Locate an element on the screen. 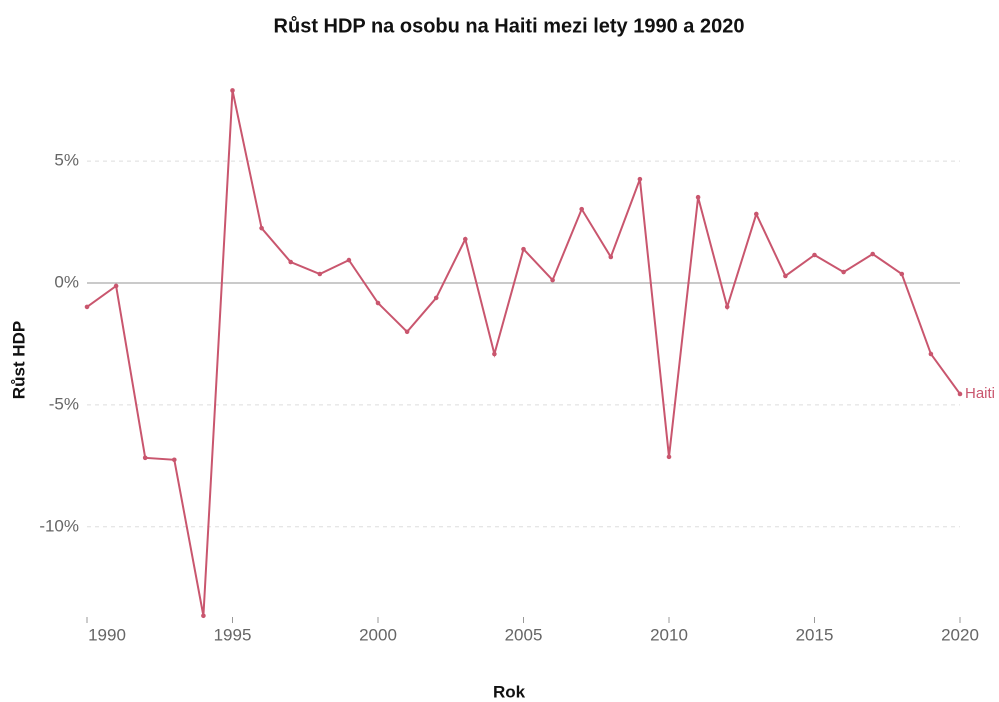 The width and height of the screenshot is (999, 702). x-tick-label: 2020 is located at coordinates (960, 634).